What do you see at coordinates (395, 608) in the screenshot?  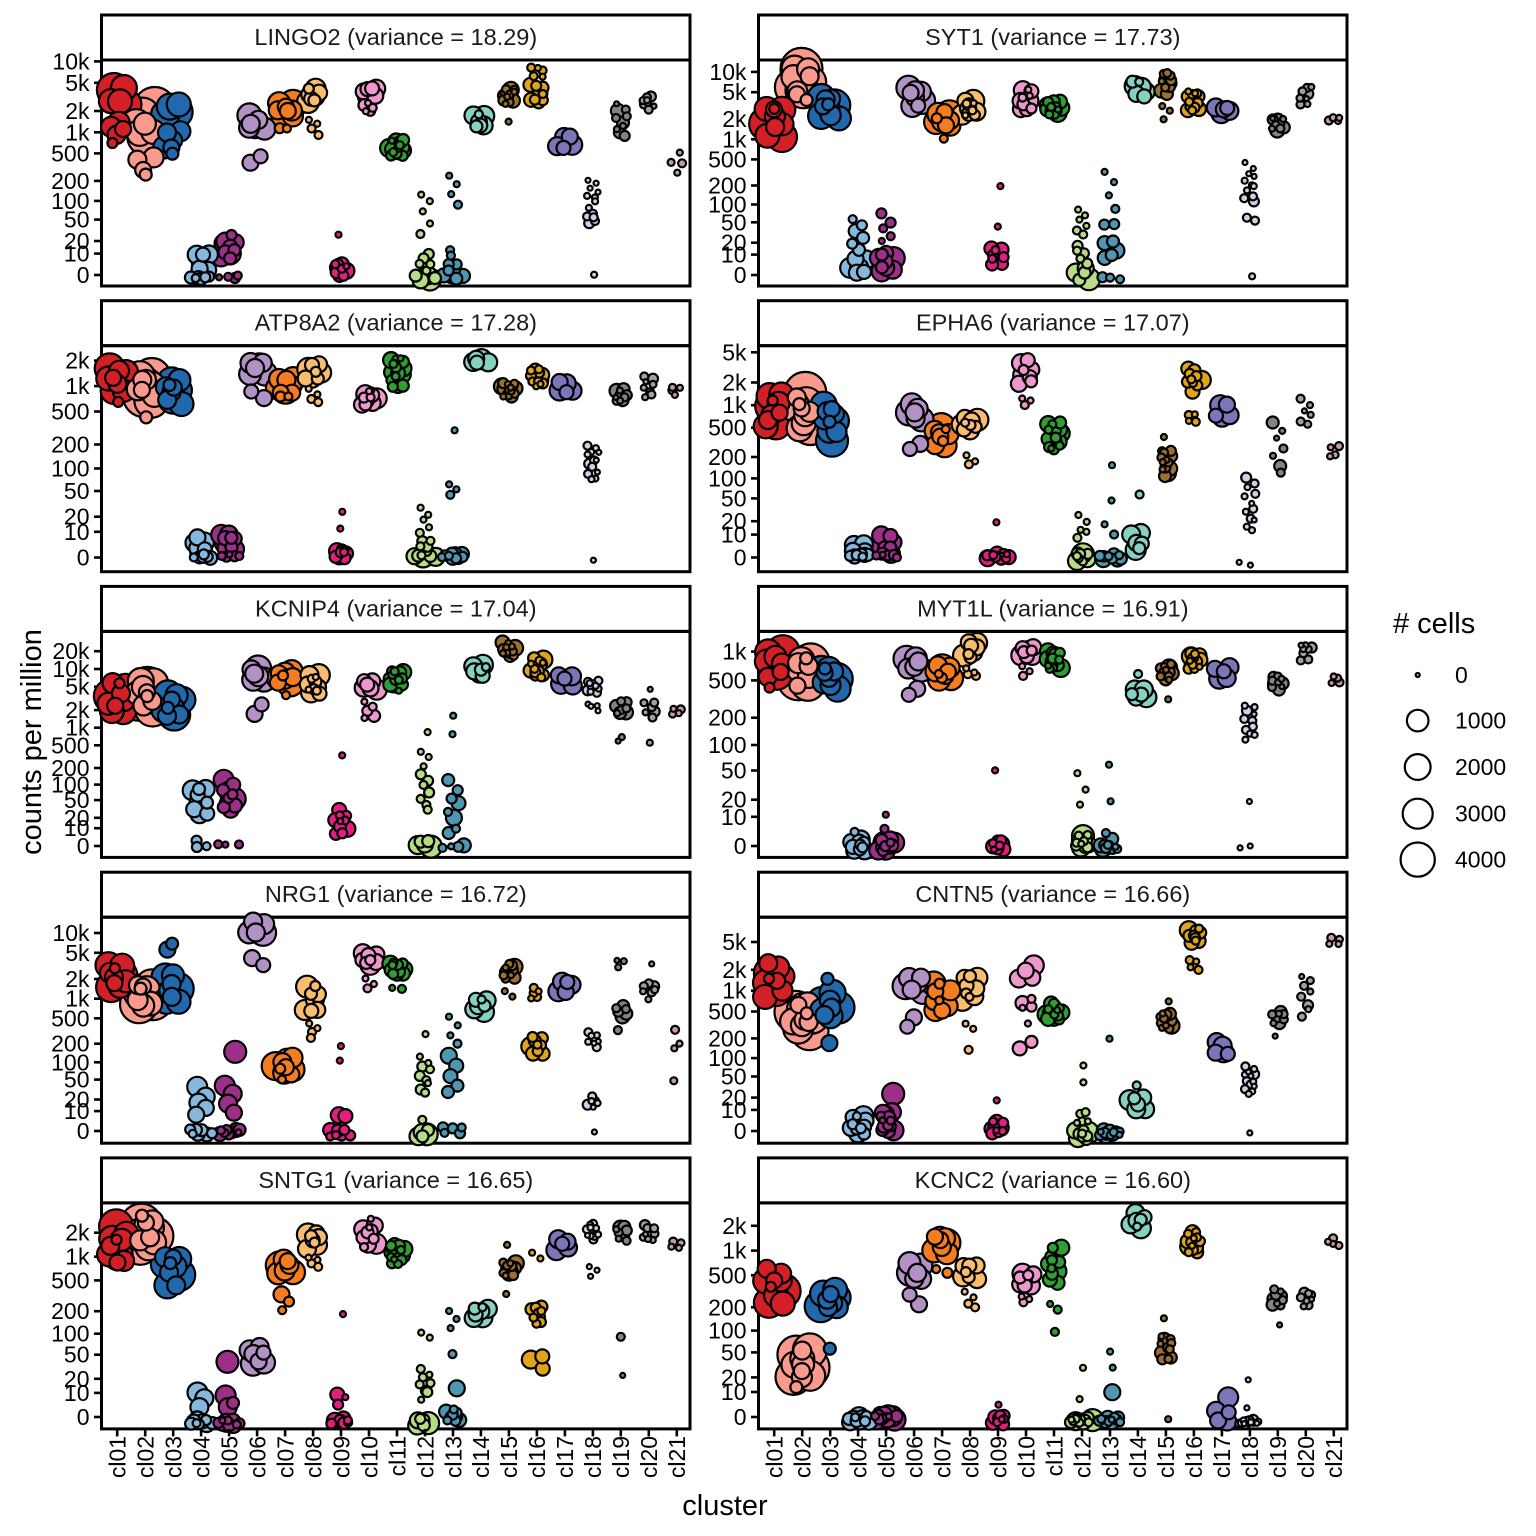 I see `svg-text: KCNIP4 (variance = 17.04)` at bounding box center [395, 608].